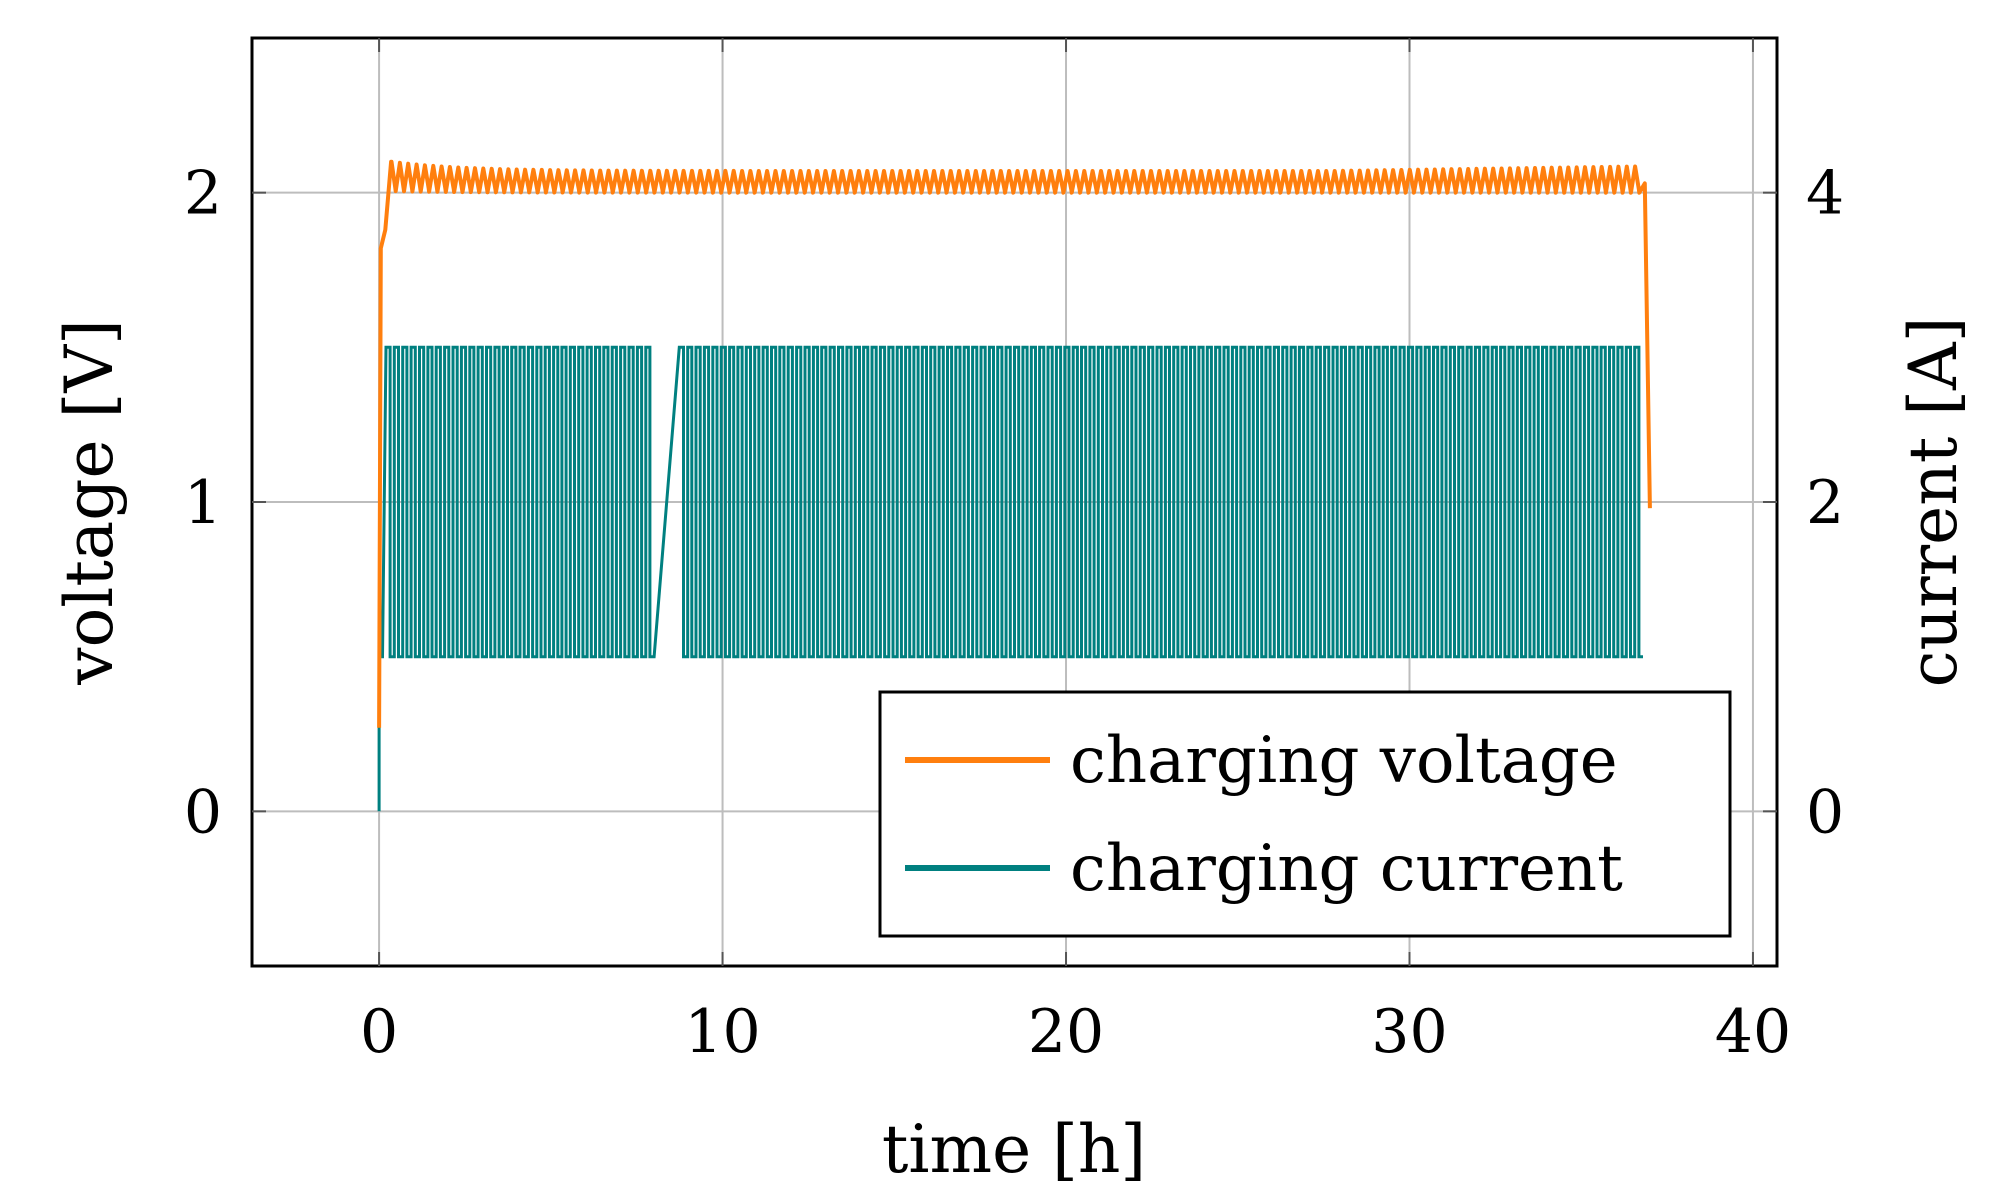 This screenshot has width=2003, height=1200. Describe the element at coordinates (1346, 869) in the screenshot. I see `legend-label-current: charging current` at that location.